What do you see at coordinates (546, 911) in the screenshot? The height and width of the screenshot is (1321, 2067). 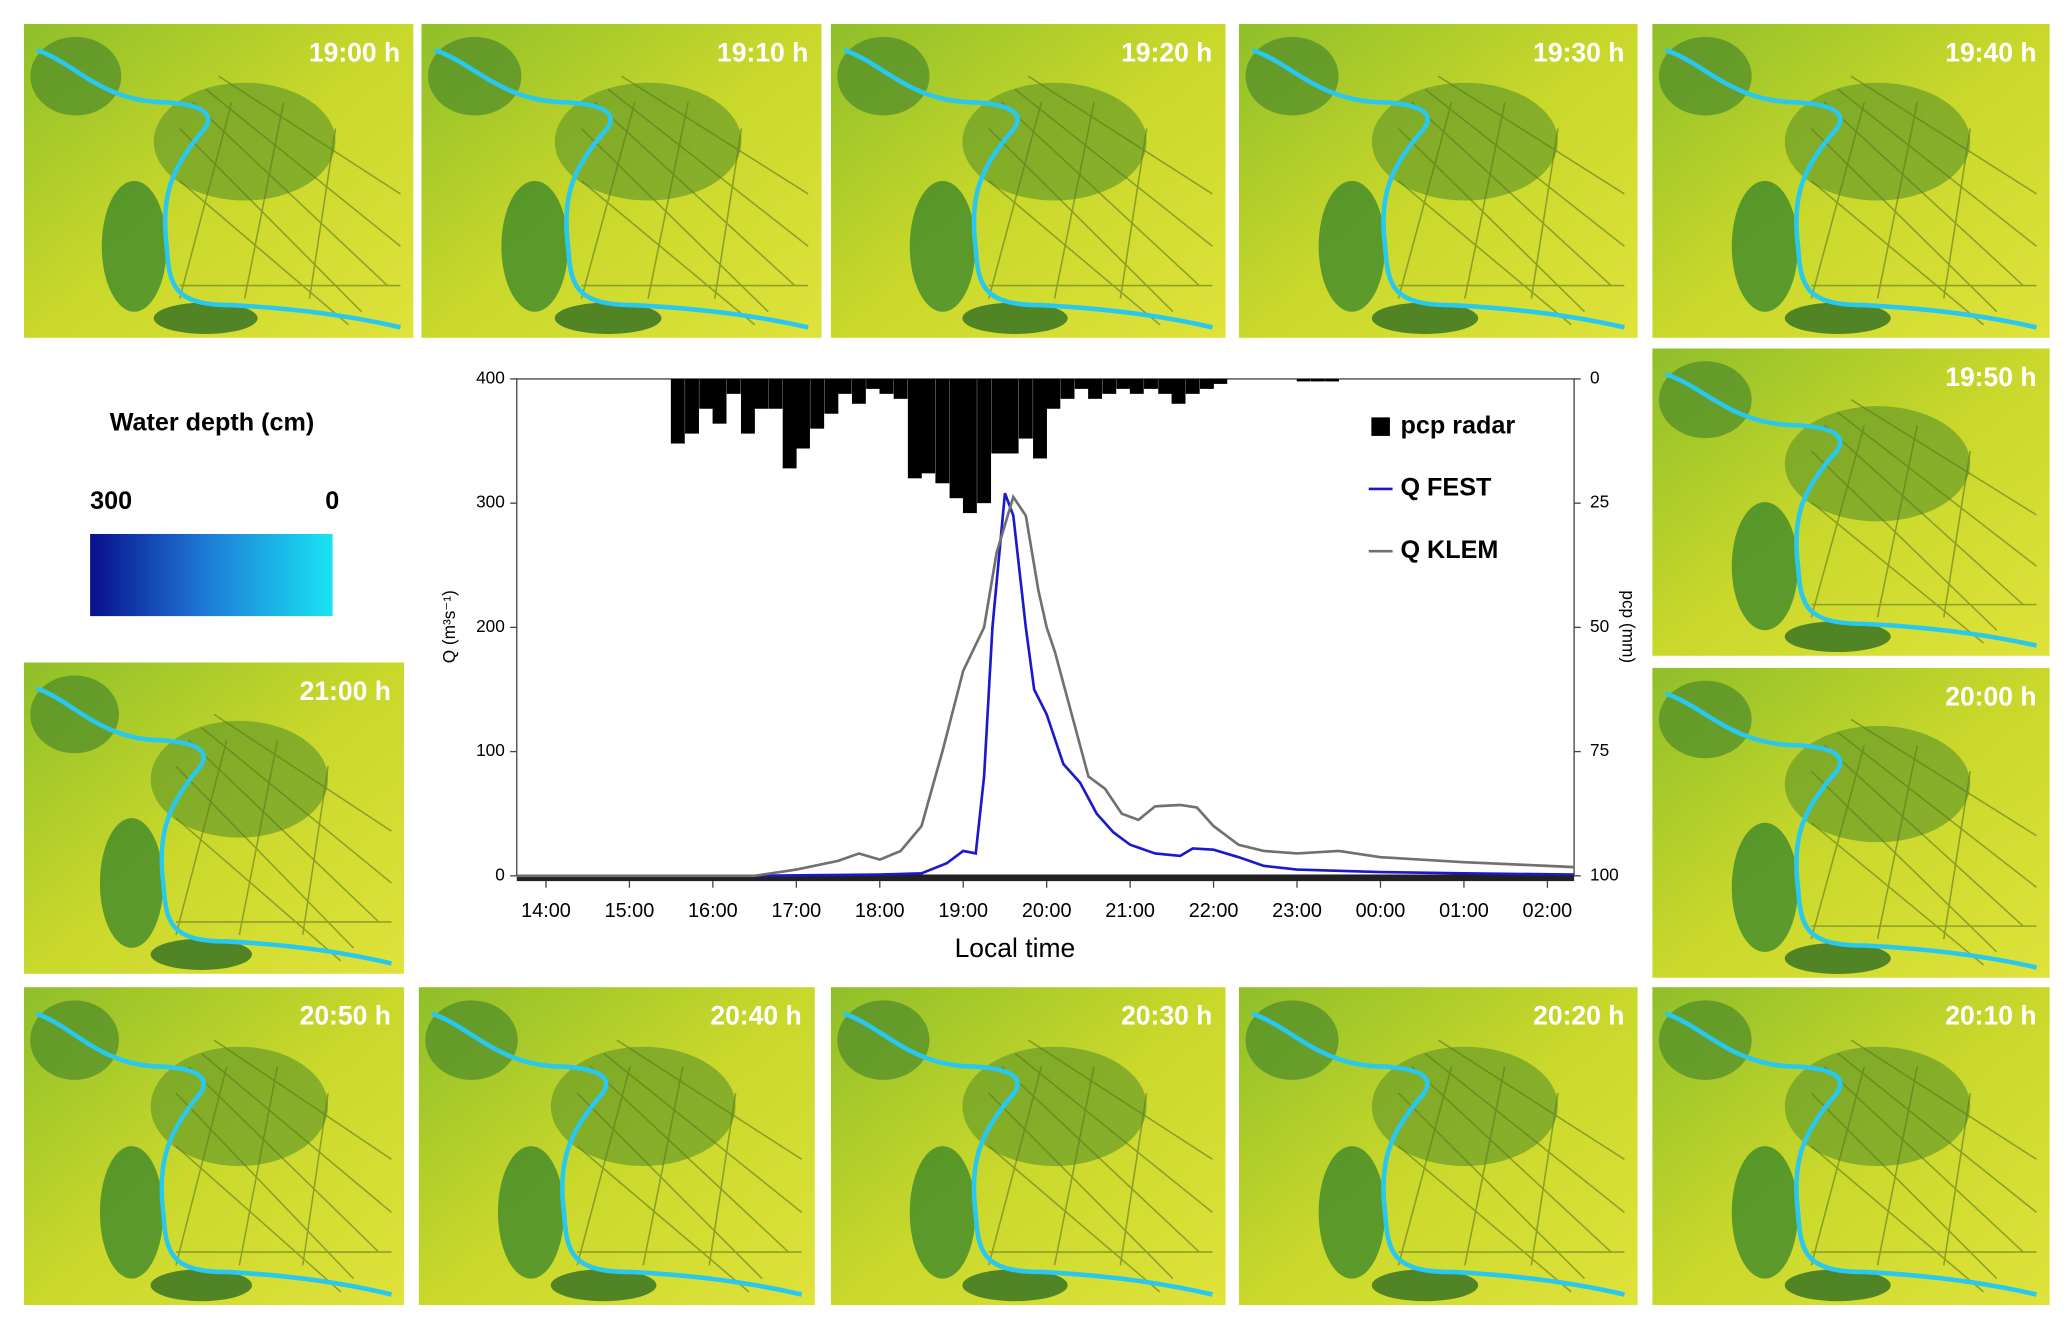 I see `x-tick-label: 14:00` at bounding box center [546, 911].